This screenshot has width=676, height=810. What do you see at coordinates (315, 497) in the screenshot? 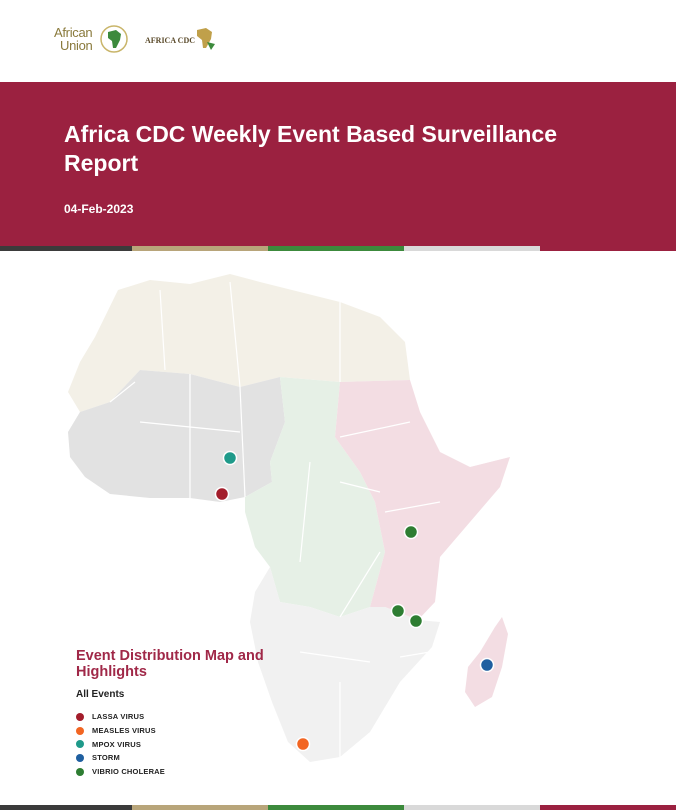
I see `region-central` at bounding box center [315, 497].